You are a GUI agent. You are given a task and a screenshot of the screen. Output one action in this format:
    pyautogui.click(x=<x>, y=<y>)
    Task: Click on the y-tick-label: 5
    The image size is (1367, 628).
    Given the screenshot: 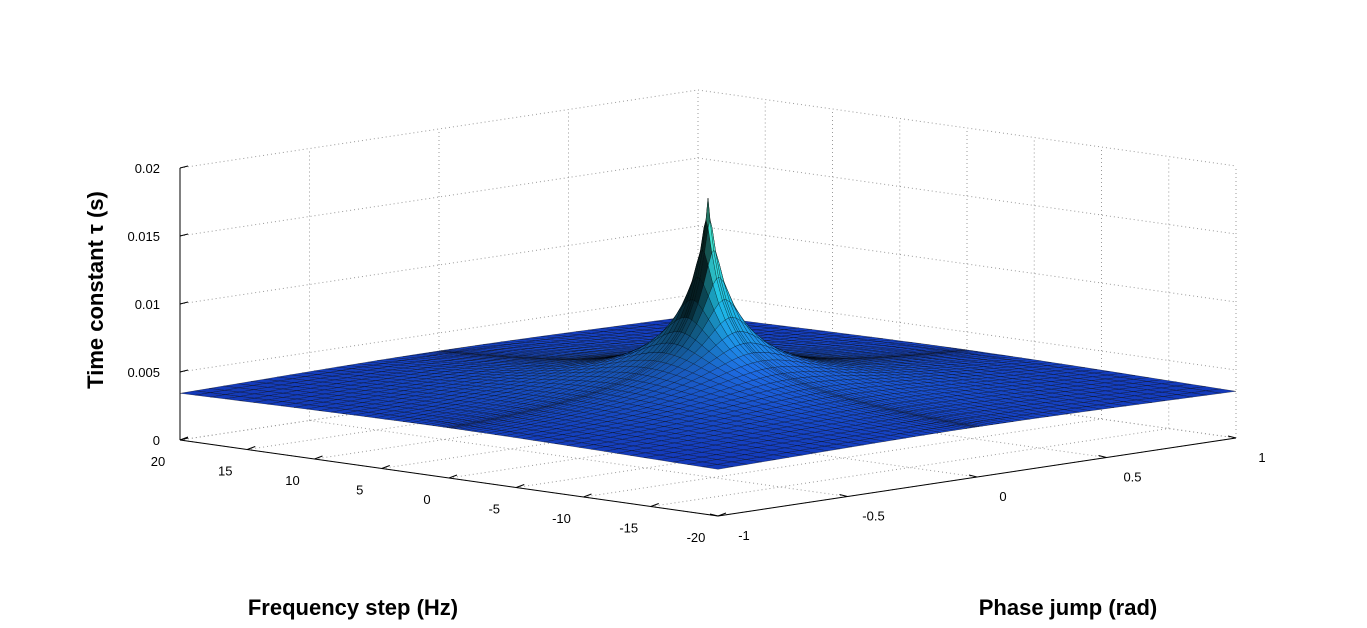 What is the action you would take?
    pyautogui.click(x=359, y=490)
    